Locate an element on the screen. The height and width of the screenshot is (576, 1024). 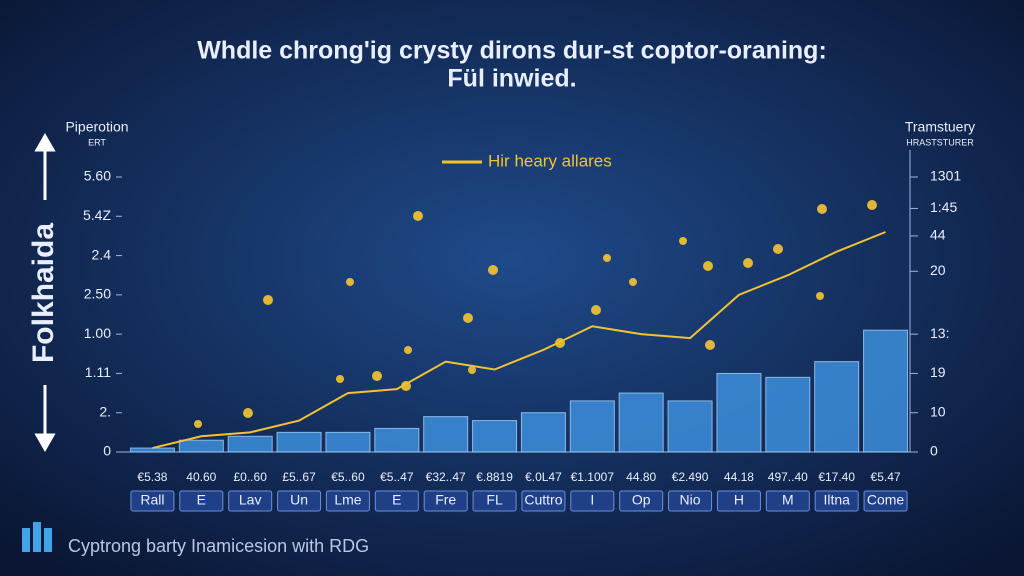
x-tick-label: Iltna is located at coordinates (836, 500).